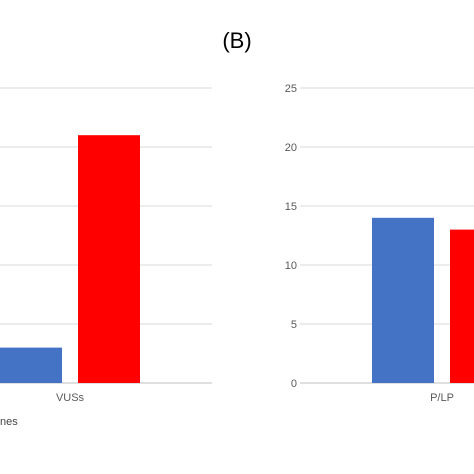 The width and height of the screenshot is (474, 474). I want to click on y-tick-label: 25, so click(291, 89).